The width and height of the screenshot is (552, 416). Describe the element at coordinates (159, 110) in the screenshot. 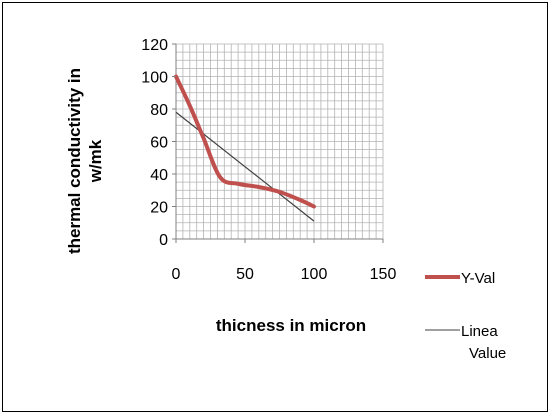

I see `y-tick-label: 80` at that location.